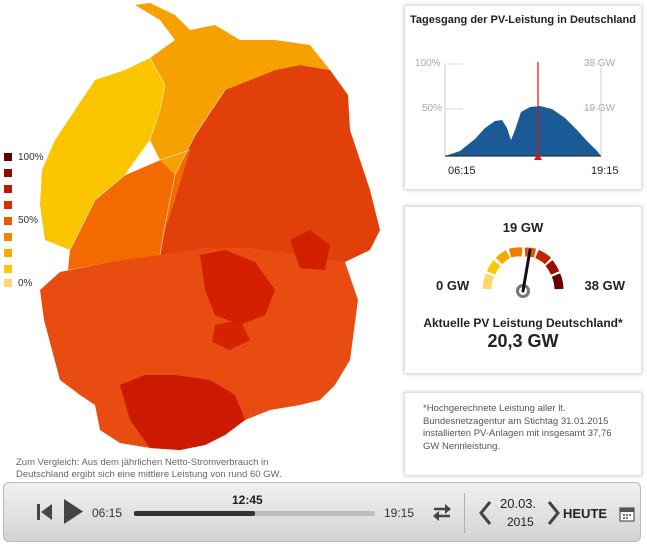 The width and height of the screenshot is (647, 546). I want to click on current-time-triangle, so click(538, 156).